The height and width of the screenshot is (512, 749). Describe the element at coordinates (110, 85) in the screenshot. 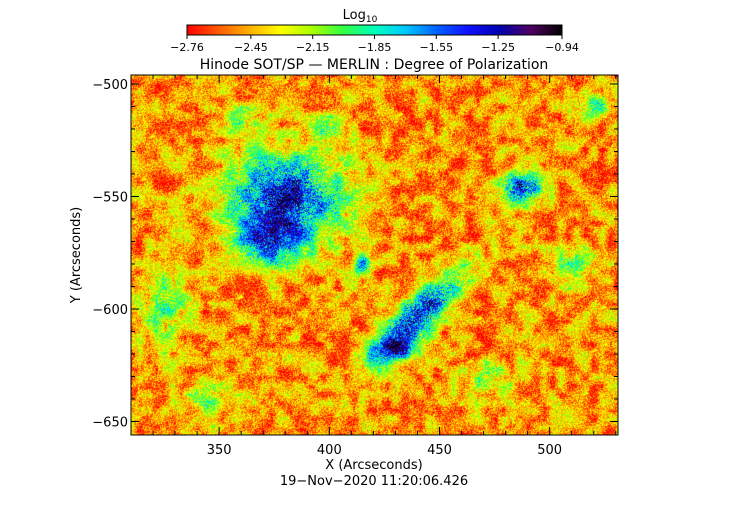

I see `y-tick-label: −500` at that location.